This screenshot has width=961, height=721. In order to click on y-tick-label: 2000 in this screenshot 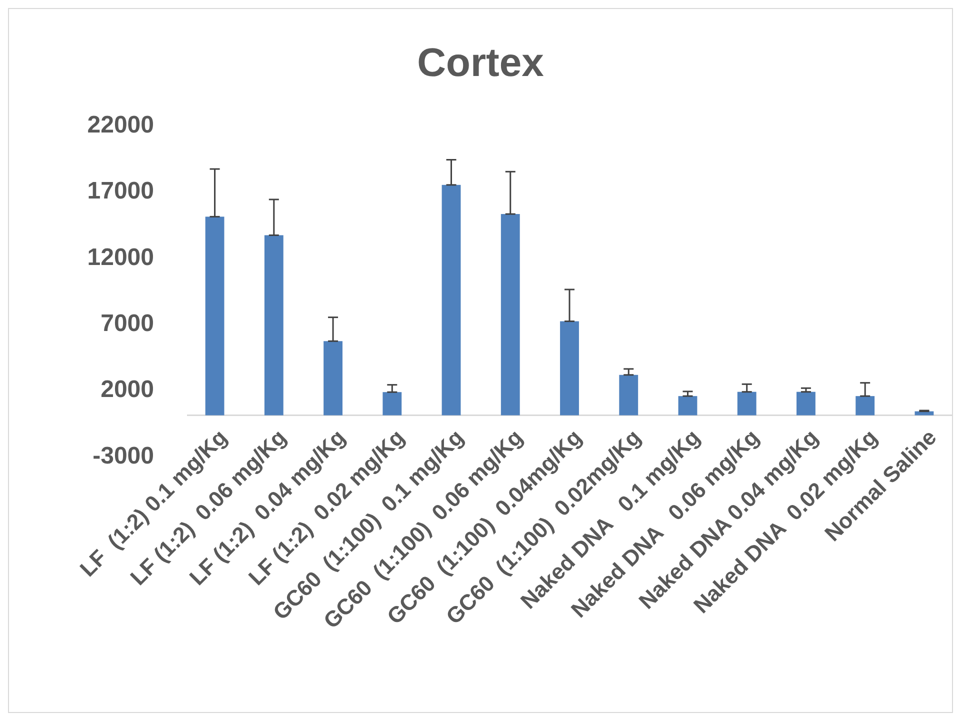, I will do `click(127, 390)`.